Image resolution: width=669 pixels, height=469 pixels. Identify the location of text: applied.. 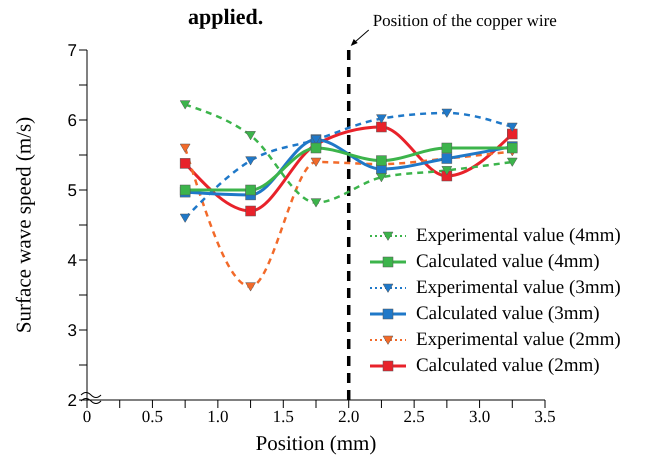
(226, 17).